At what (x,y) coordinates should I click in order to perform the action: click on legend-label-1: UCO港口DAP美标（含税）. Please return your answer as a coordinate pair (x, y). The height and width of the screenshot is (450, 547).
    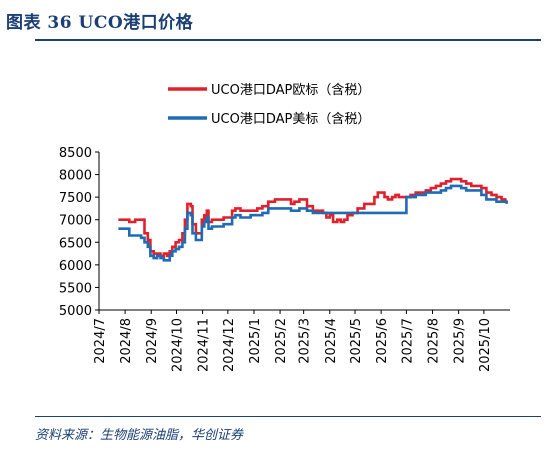
    Looking at the image, I should click on (290, 119).